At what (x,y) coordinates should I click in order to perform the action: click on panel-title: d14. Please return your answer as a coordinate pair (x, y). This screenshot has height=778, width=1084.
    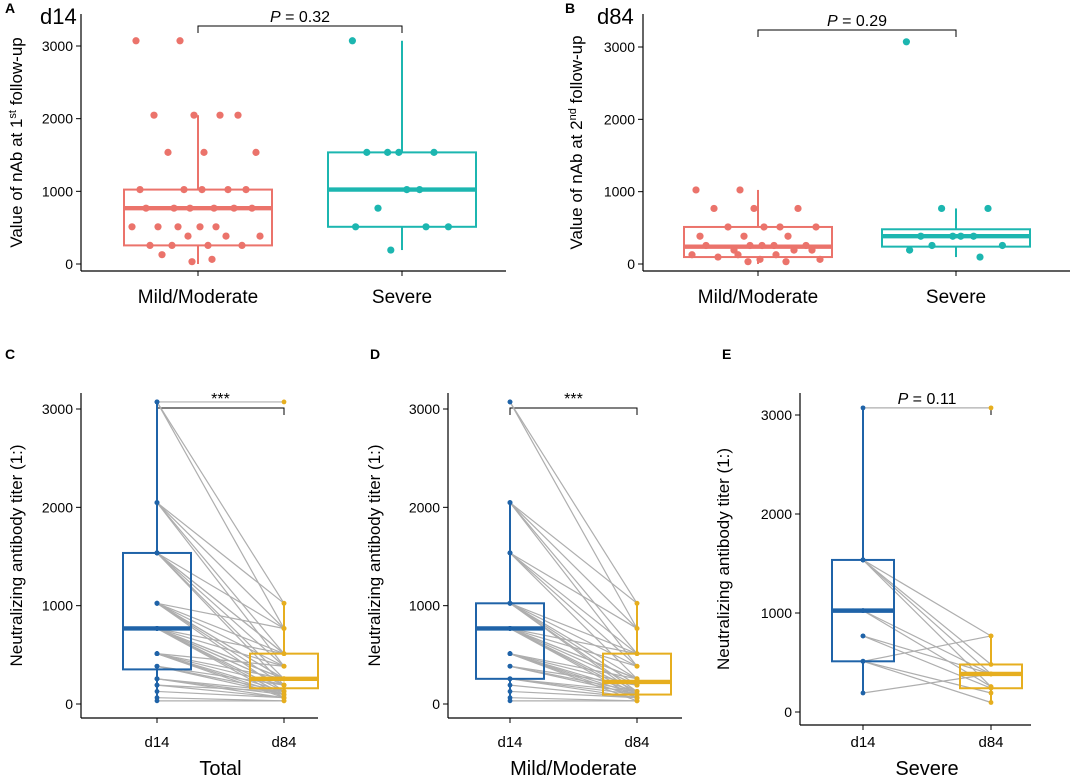
    Looking at the image, I should click on (58, 16).